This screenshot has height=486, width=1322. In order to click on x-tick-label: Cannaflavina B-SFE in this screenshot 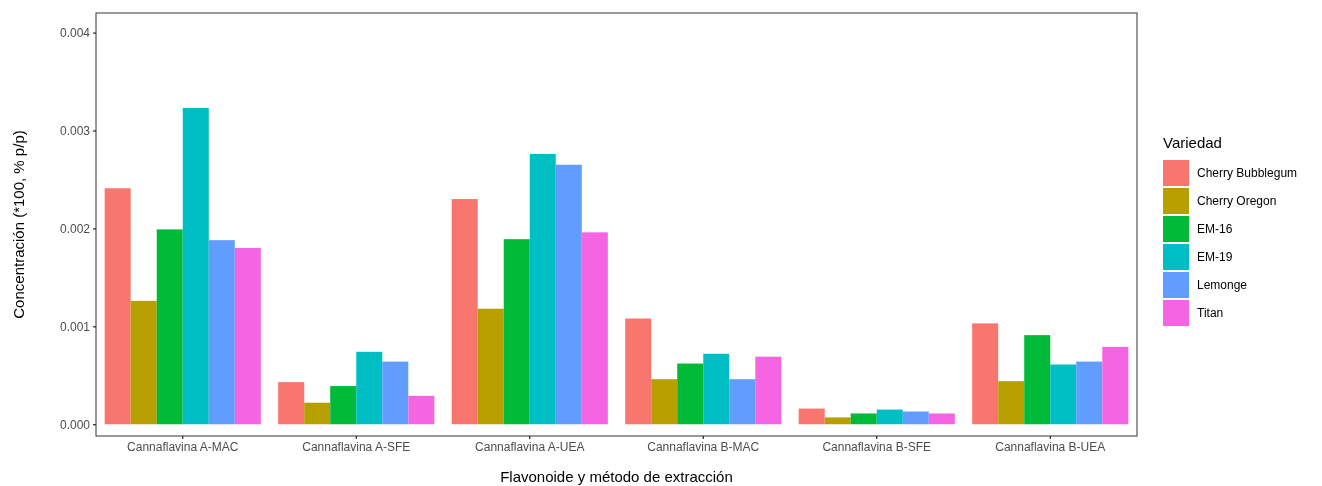, I will do `click(877, 446)`.